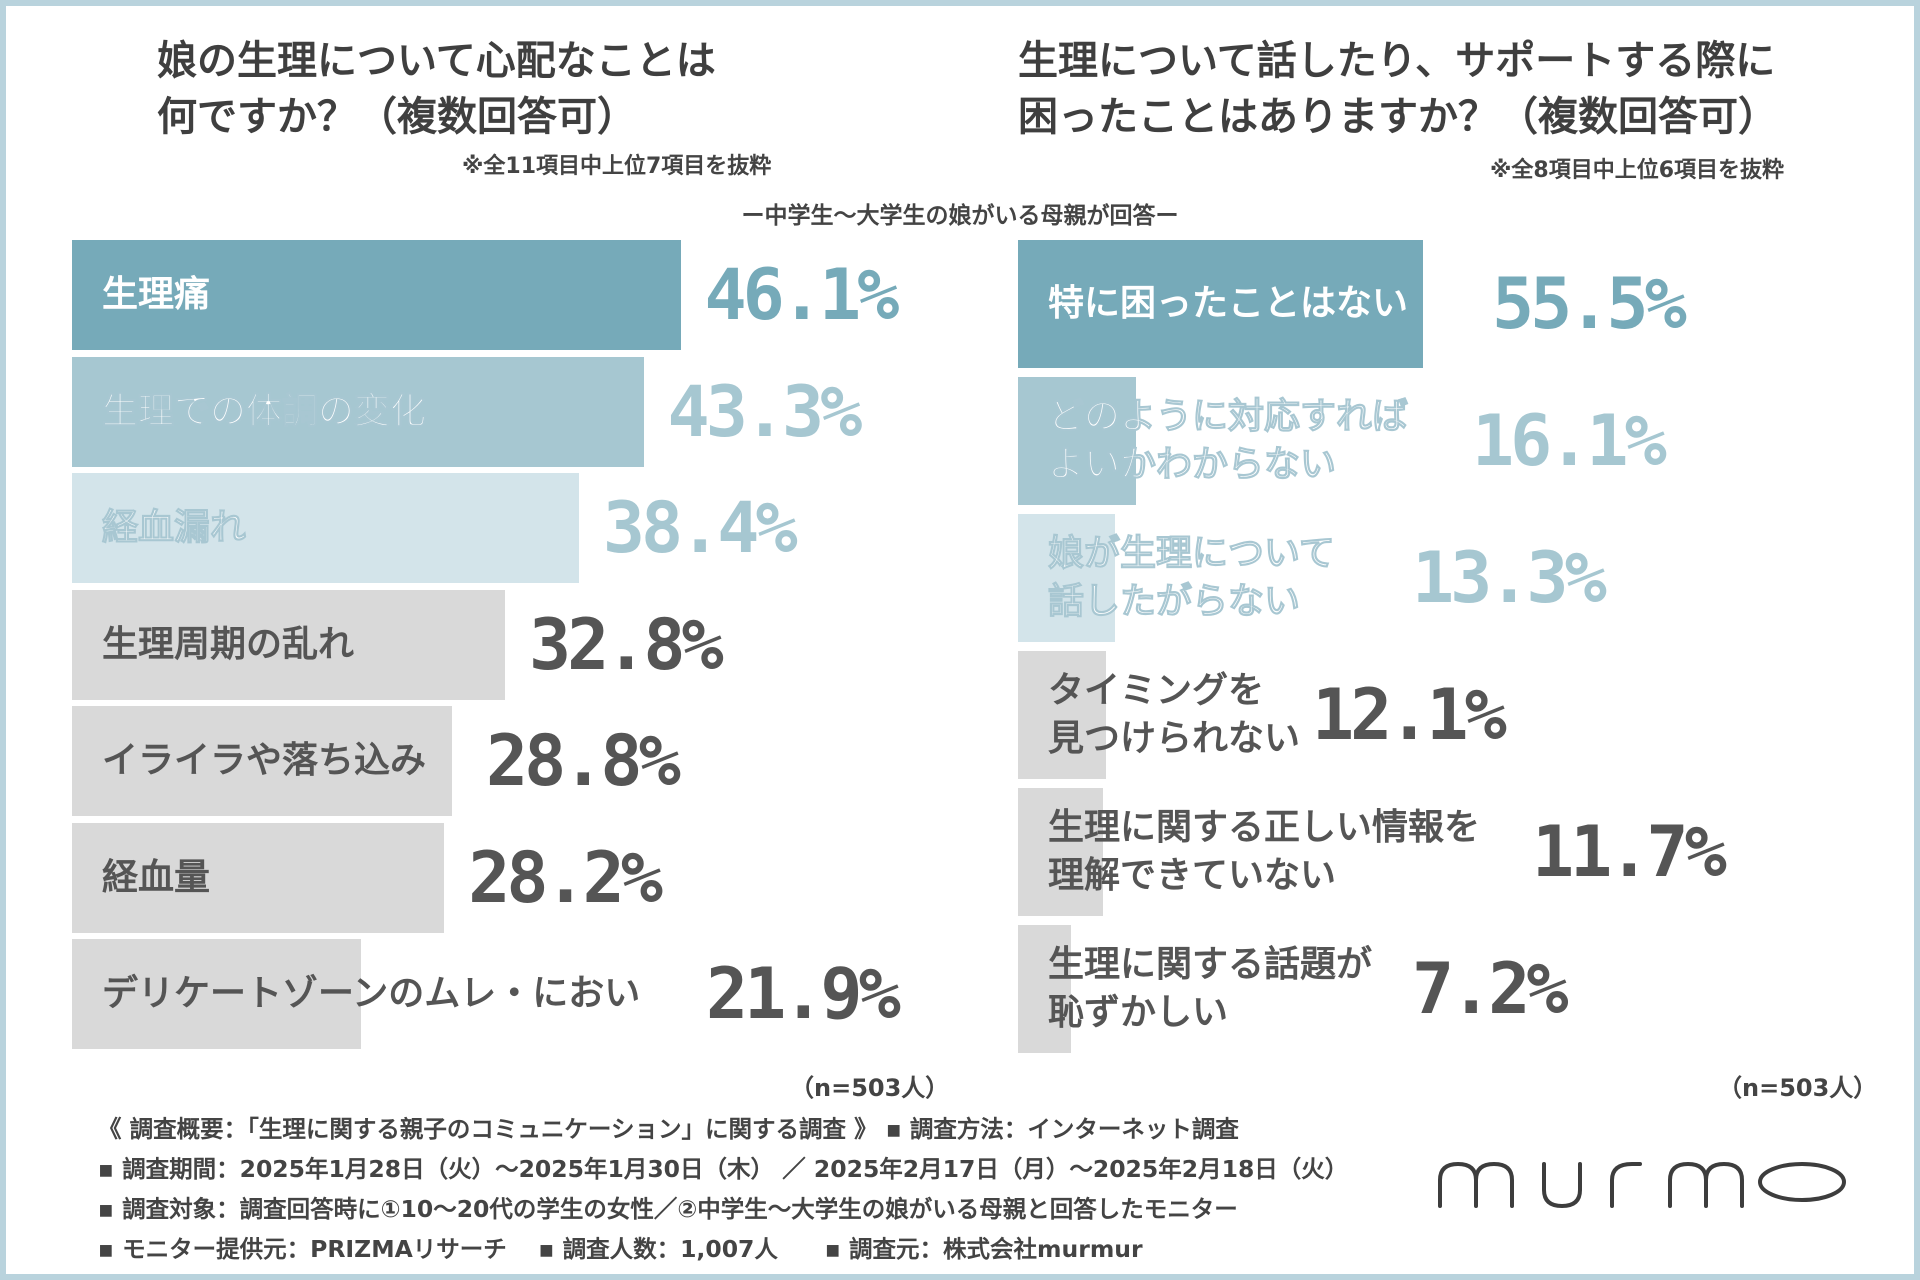 The height and width of the screenshot is (1280, 1920). Describe the element at coordinates (1192, 875) in the screenshot. I see `bar-label-line: 理解できていない` at that location.